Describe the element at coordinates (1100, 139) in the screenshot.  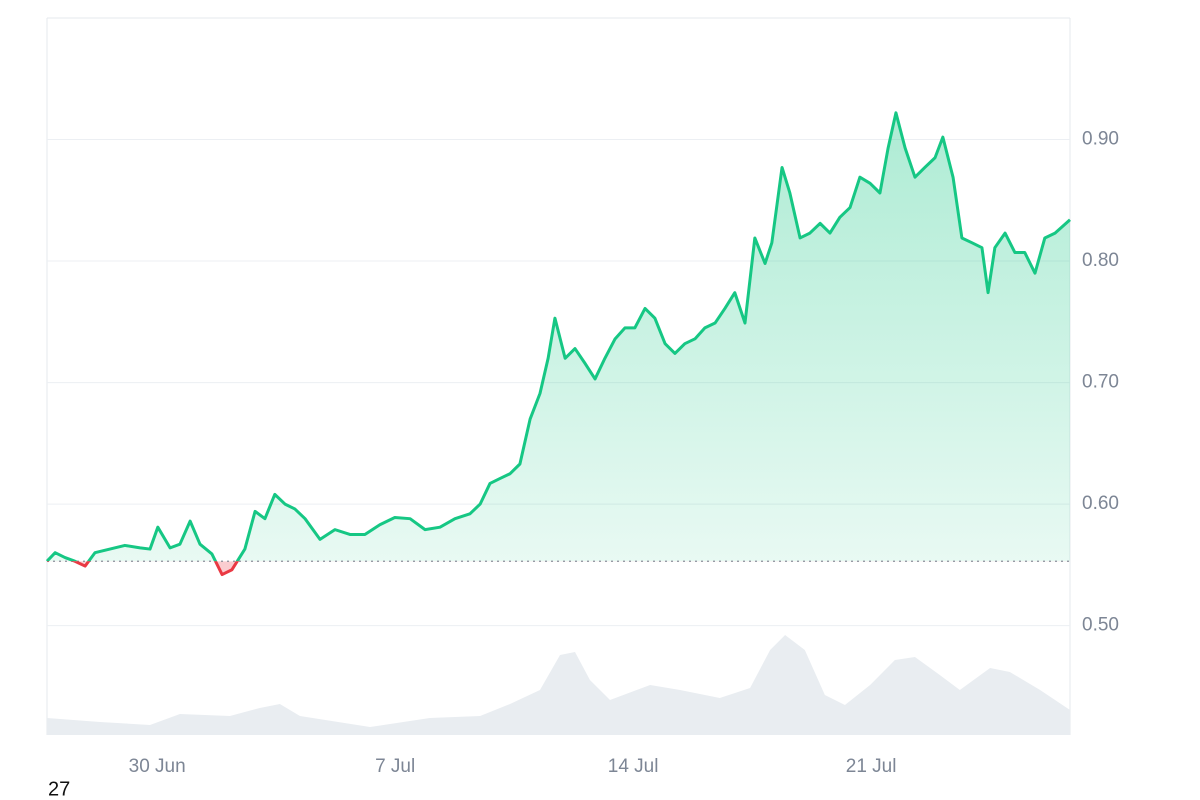
I see `y-tick-label: 0.90` at that location.